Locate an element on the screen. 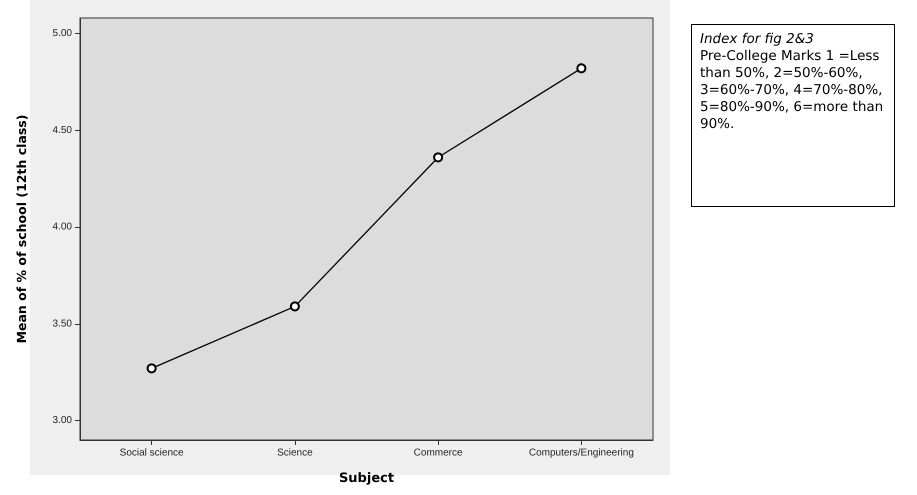 The width and height of the screenshot is (917, 495). x-tick-label: Science is located at coordinates (295, 453).